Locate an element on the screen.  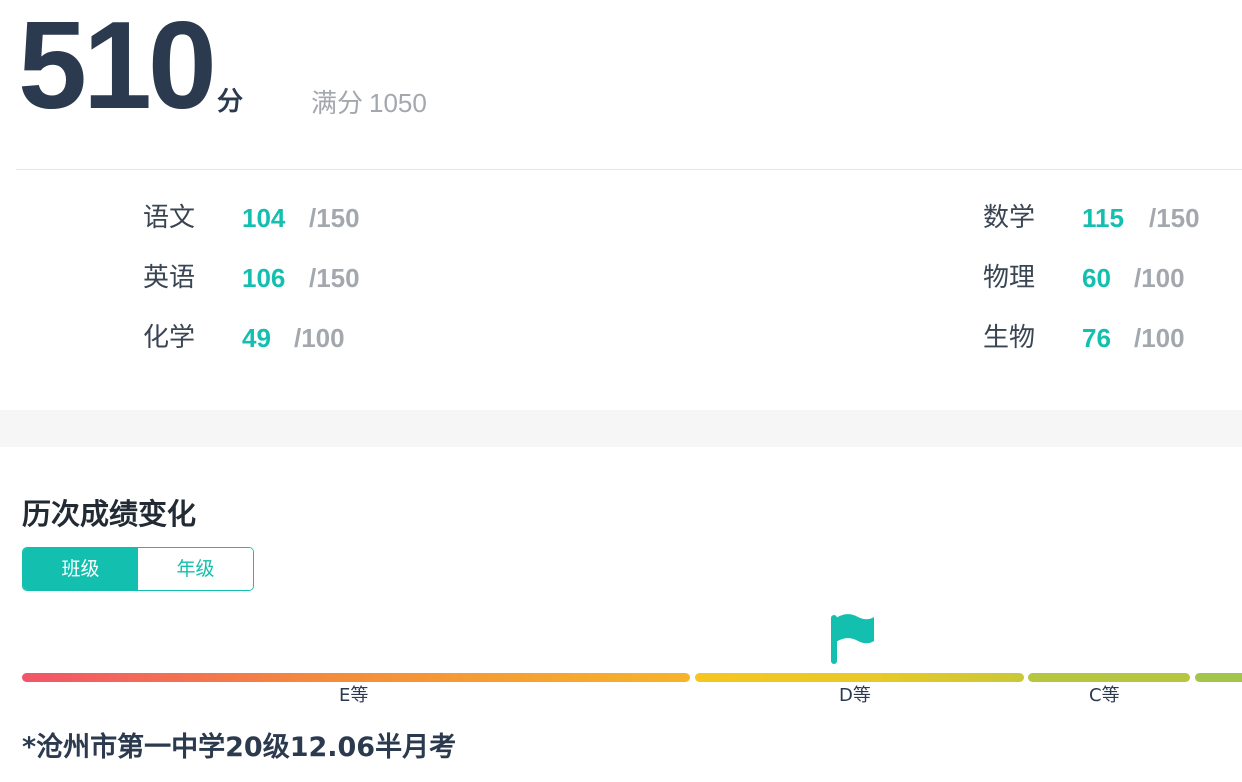
subject-score: 76 is located at coordinates (1096, 338).